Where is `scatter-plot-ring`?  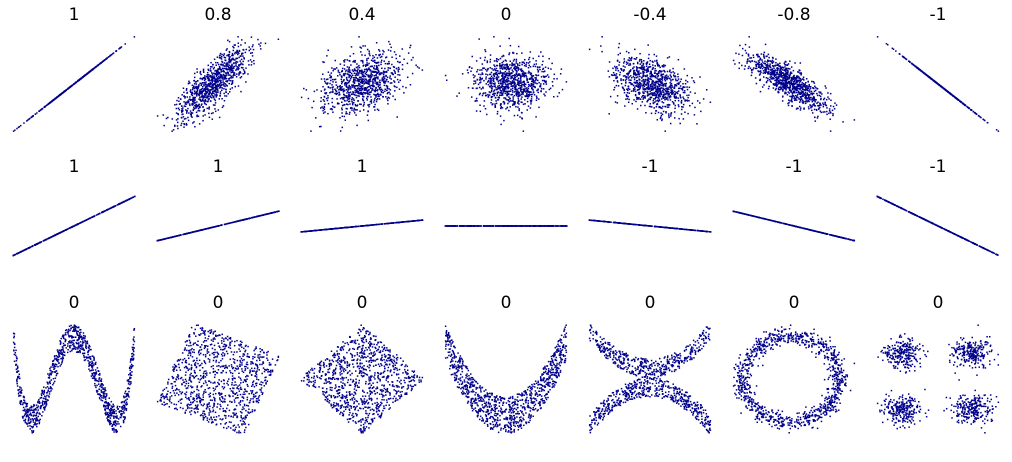
scatter-plot-ring is located at coordinates (794, 379).